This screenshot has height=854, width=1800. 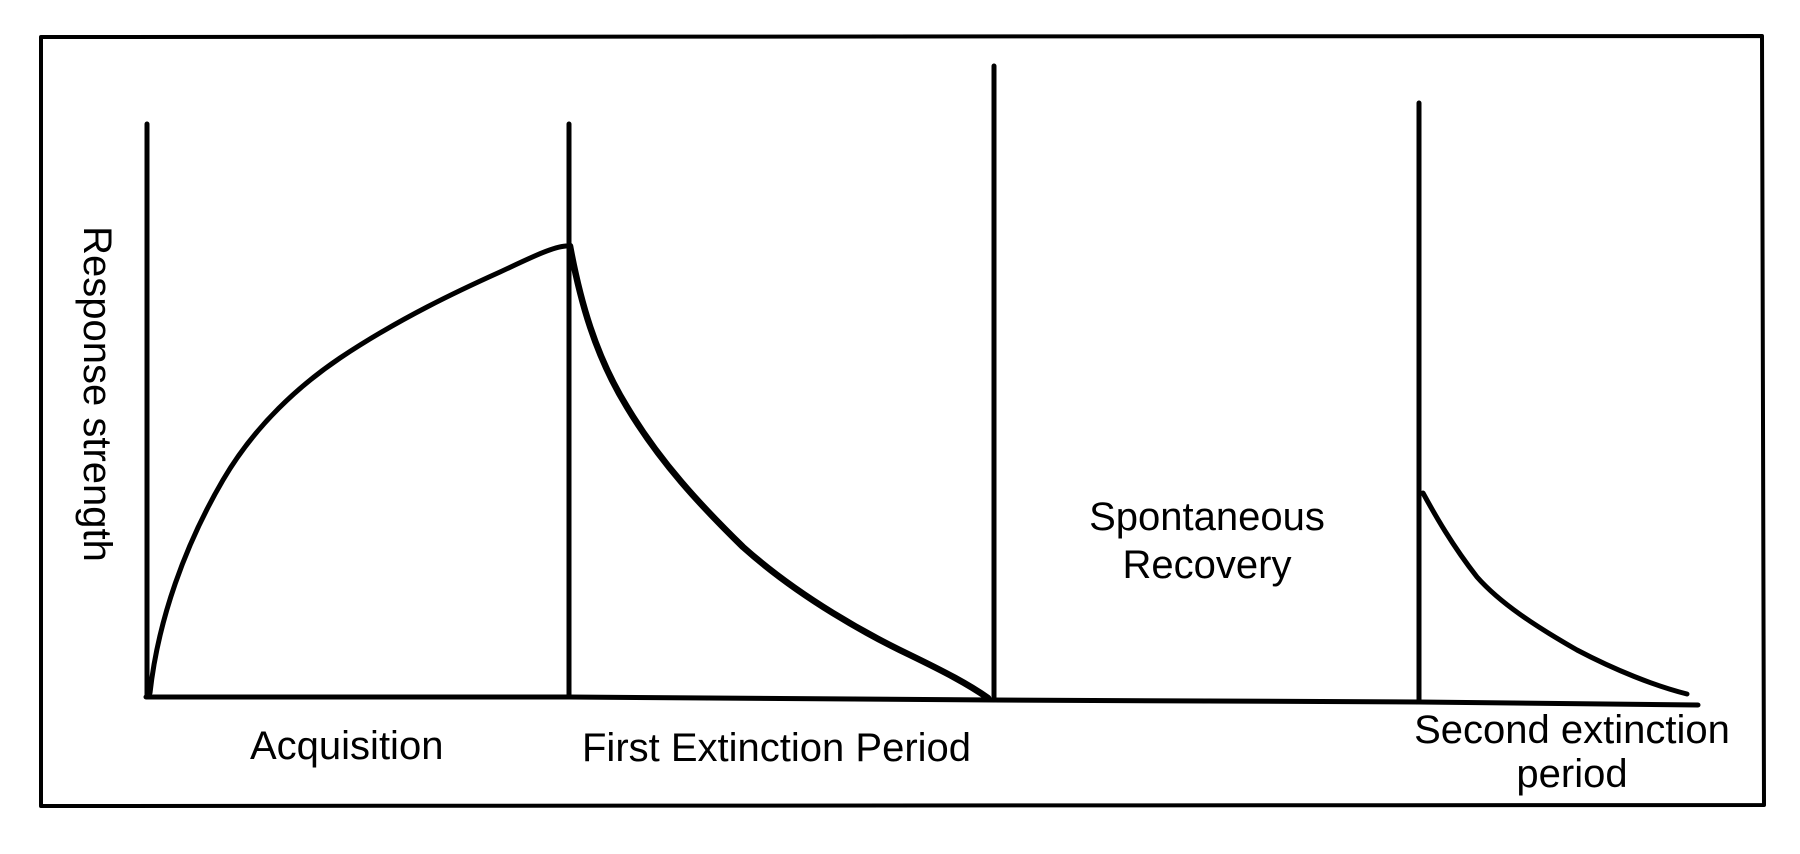 What do you see at coordinates (358, 469) in the screenshot?
I see `acquisition-curve` at bounding box center [358, 469].